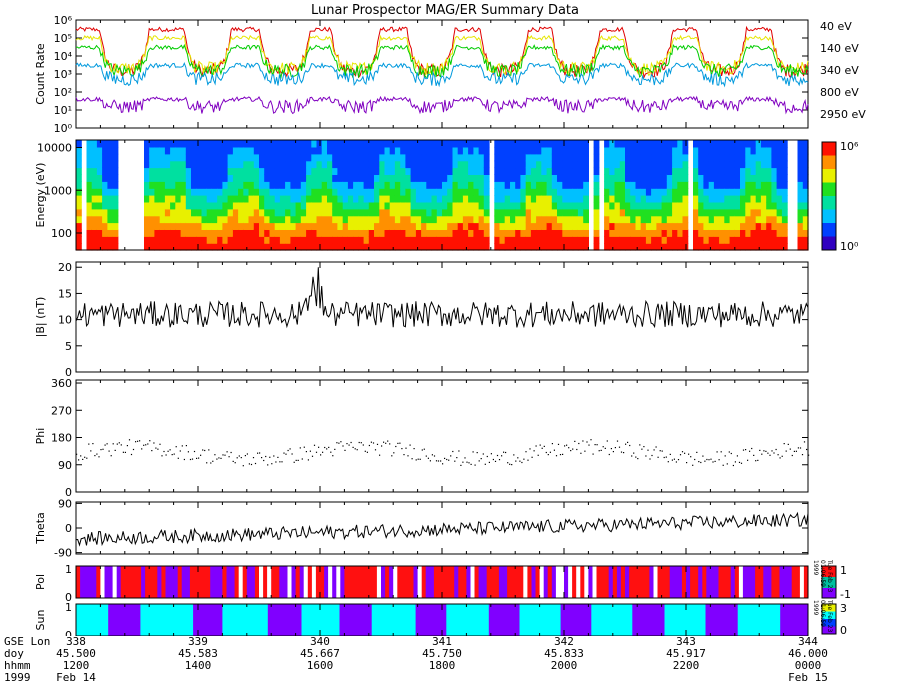 This screenshot has height=700, width=900. What do you see at coordinates (843, 630) in the screenshot?
I see `colorbar-min-label: 0` at bounding box center [843, 630].